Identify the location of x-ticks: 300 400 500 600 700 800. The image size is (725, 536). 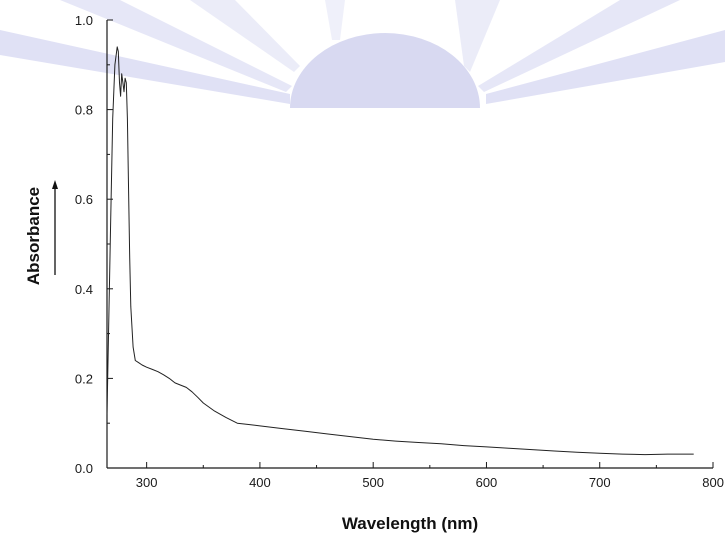
(430, 476).